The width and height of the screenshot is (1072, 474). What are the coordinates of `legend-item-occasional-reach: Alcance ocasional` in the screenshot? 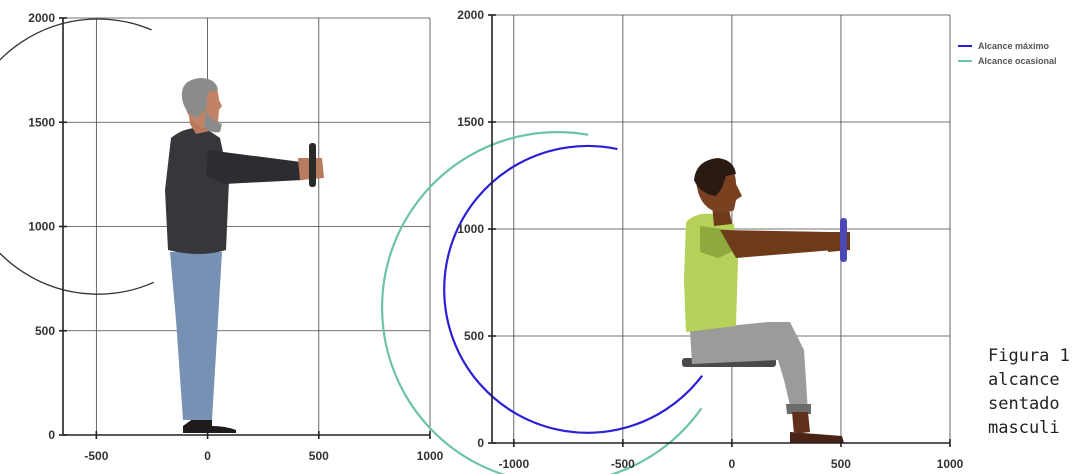 It's located at (1007, 60).